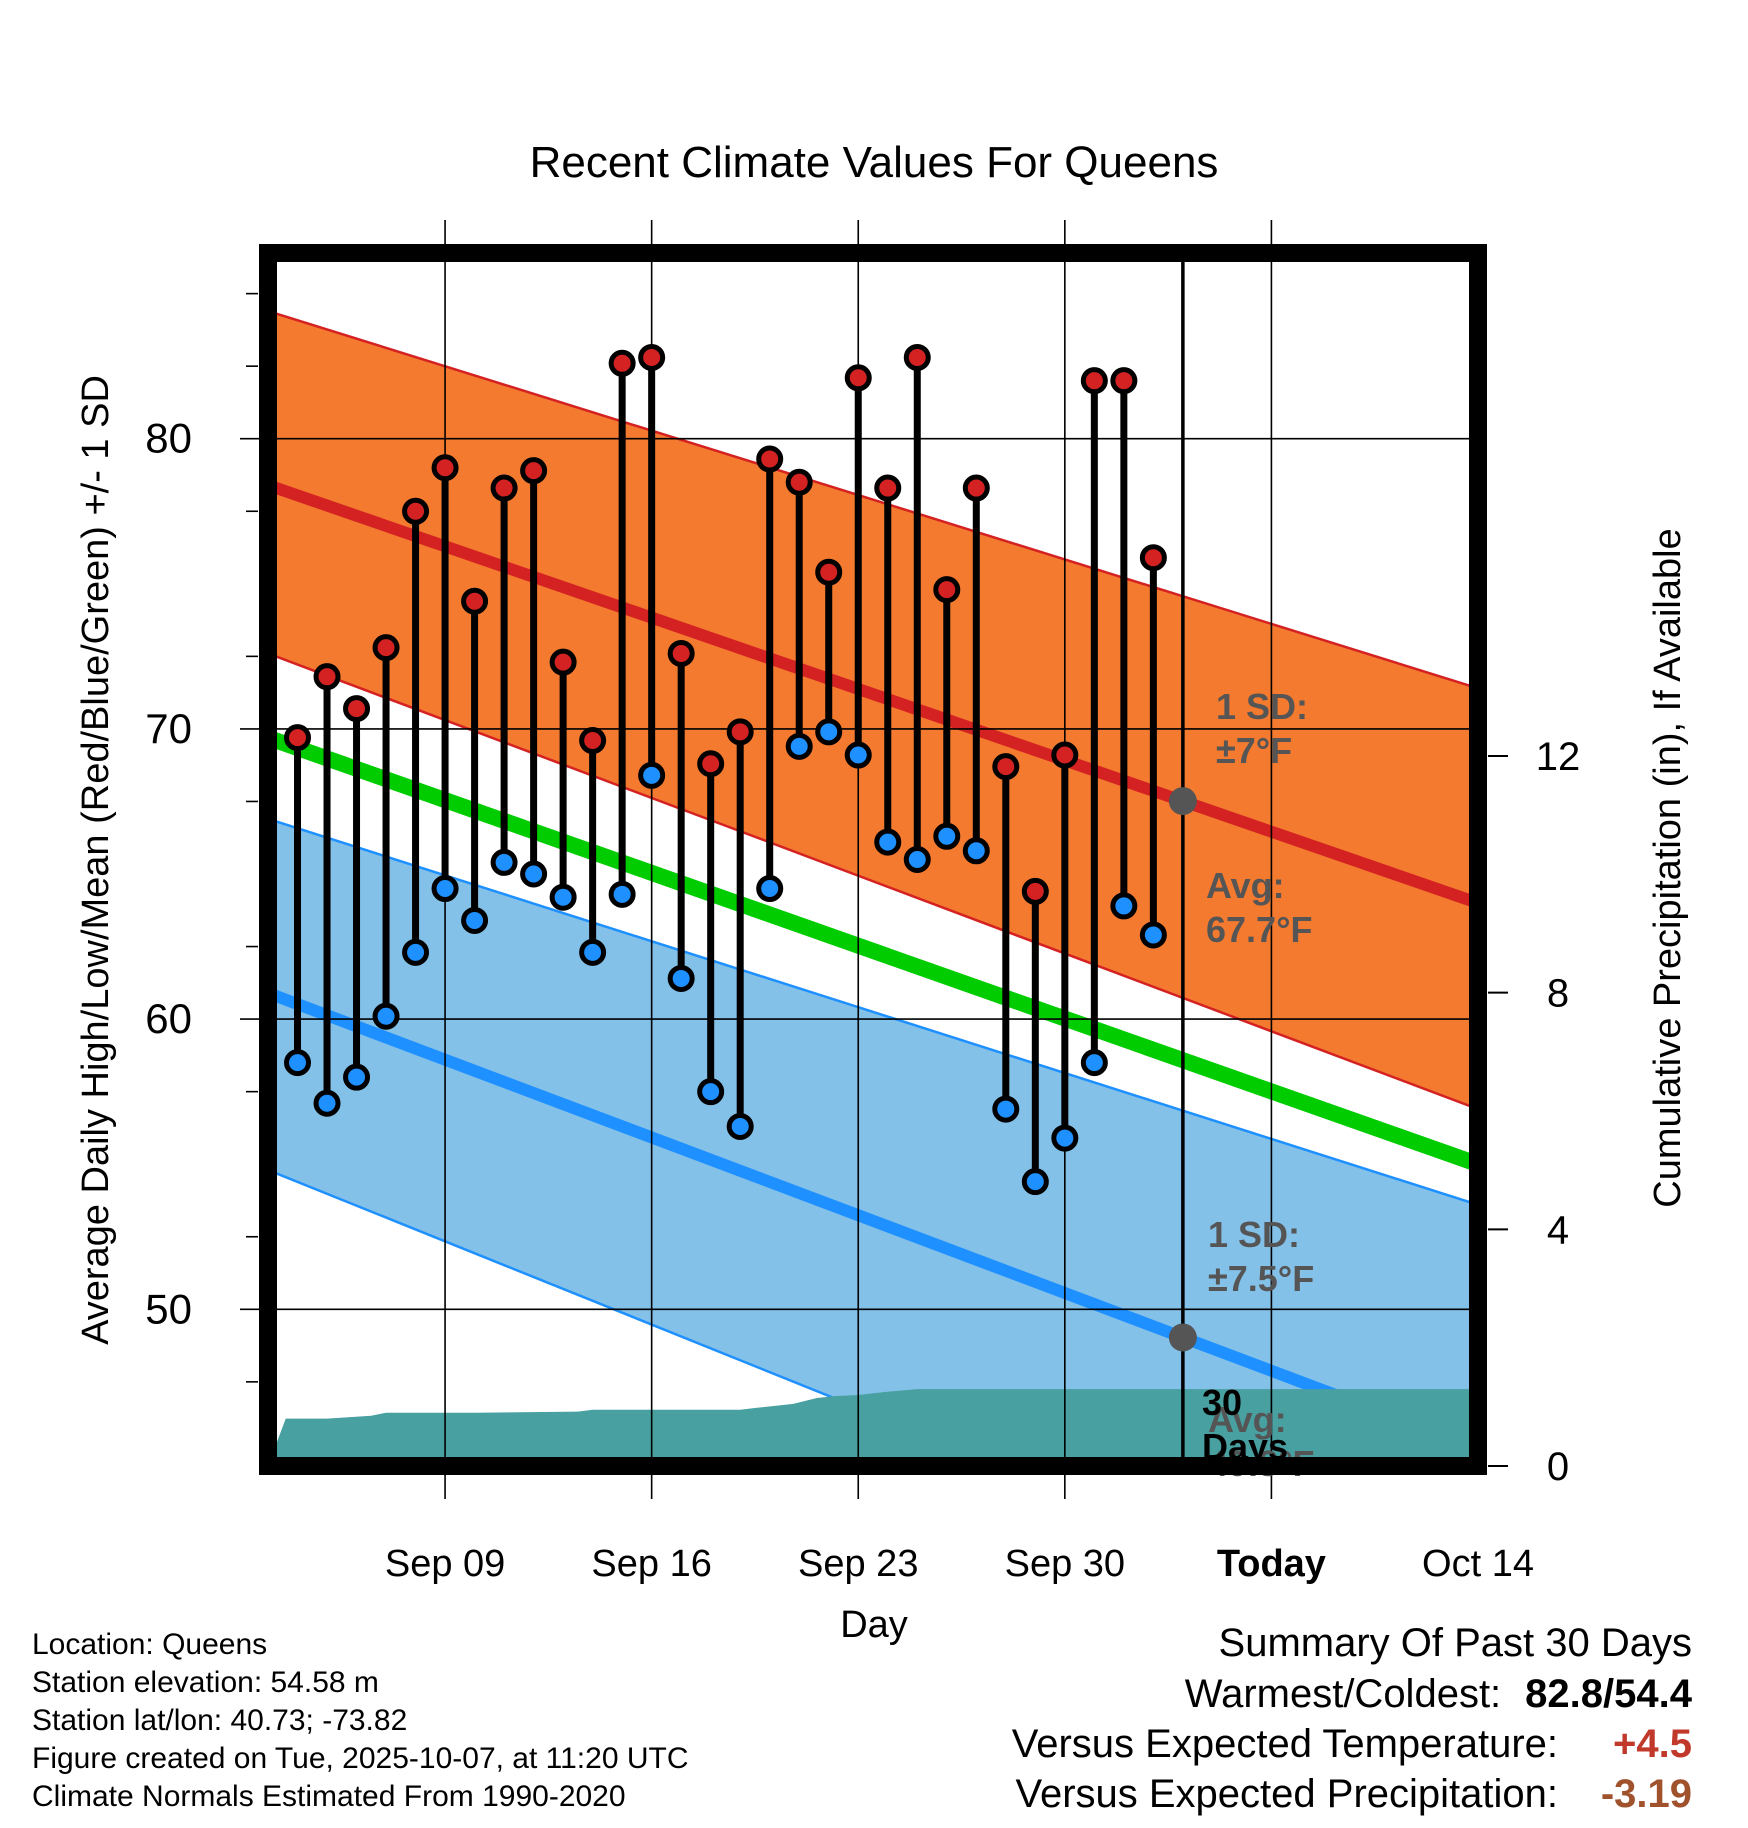  Describe the element at coordinates (1065, 1564) in the screenshot. I see `x-tick-label: Sep 30` at that location.